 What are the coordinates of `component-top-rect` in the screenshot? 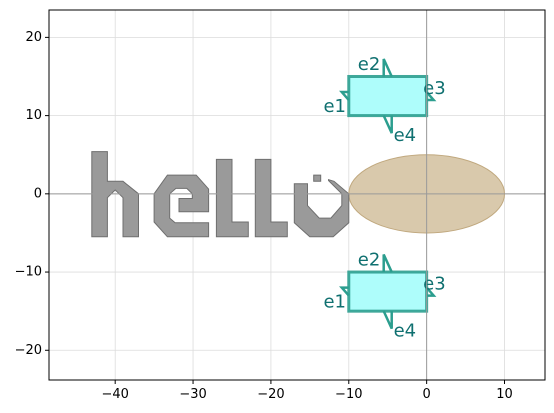 It's located at (388, 96).